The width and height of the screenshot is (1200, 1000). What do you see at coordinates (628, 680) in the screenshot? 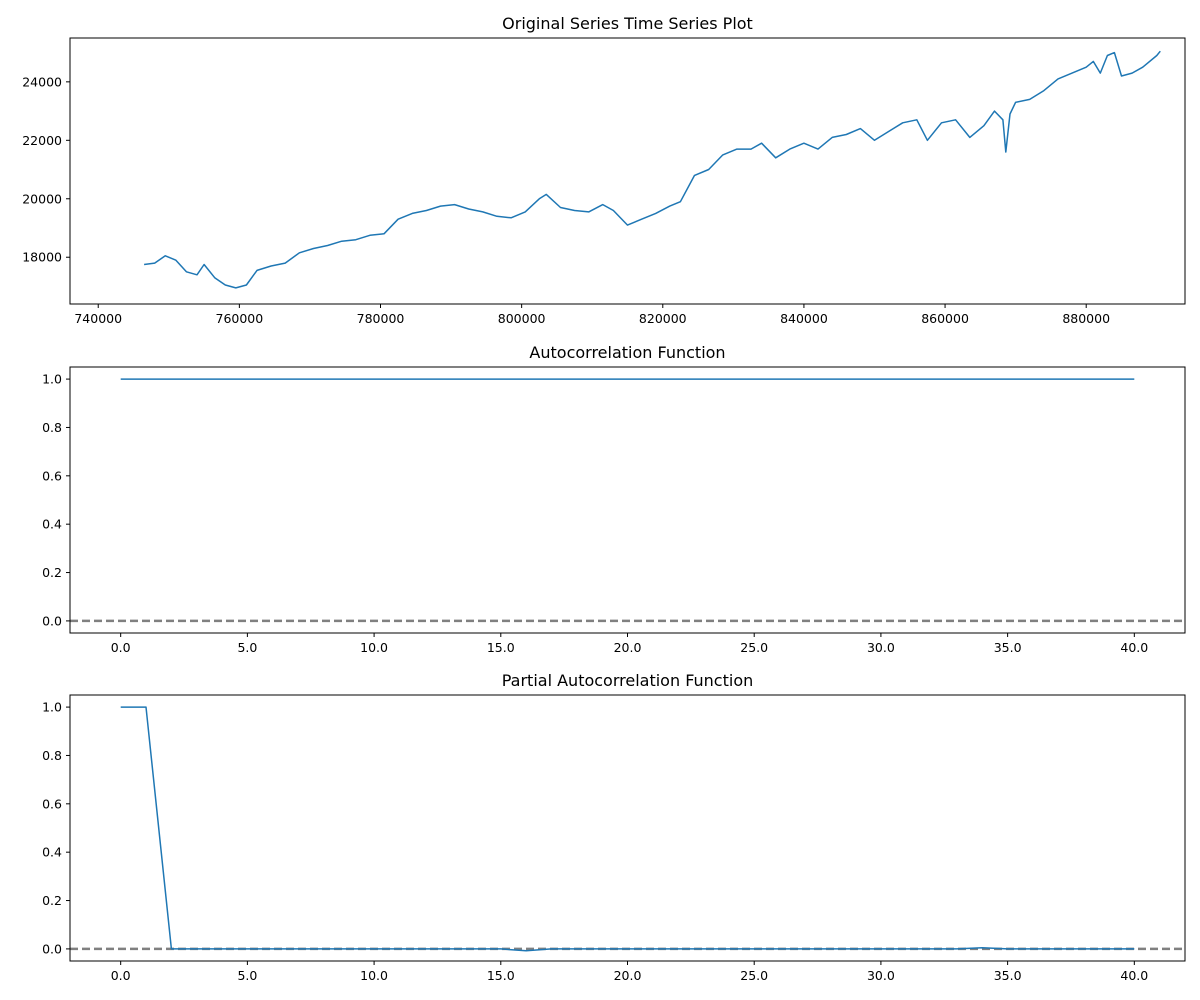
I see `chart-title: Partial Autocorrelation Function` at bounding box center [628, 680].